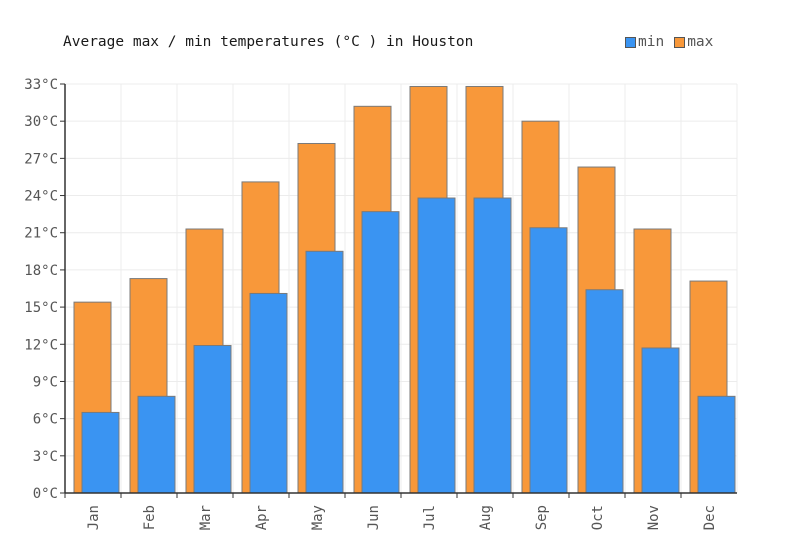  Describe the element at coordinates (598, 517) in the screenshot. I see `x-tick-label: Oct` at that location.